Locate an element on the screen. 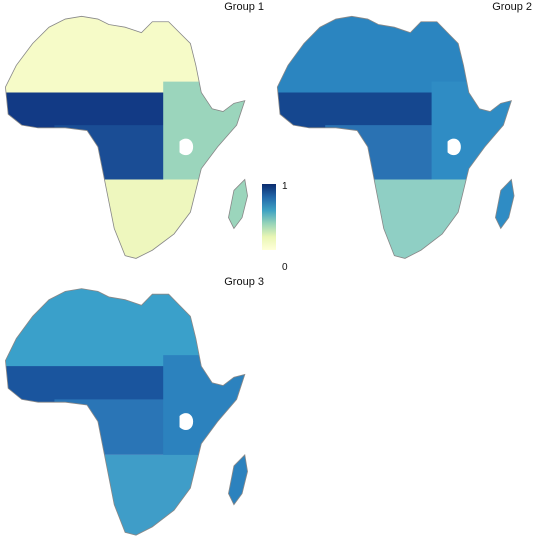  group-1-label: Group 1 is located at coordinates (244, 7).